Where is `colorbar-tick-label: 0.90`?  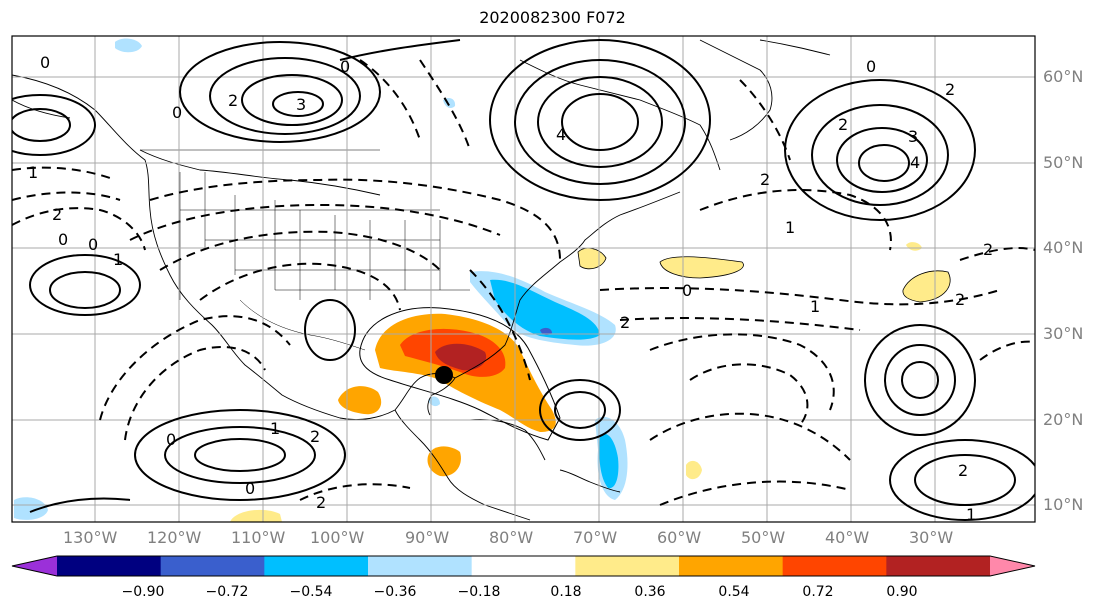
colorbar-tick-label: 0.90 is located at coordinates (902, 592).